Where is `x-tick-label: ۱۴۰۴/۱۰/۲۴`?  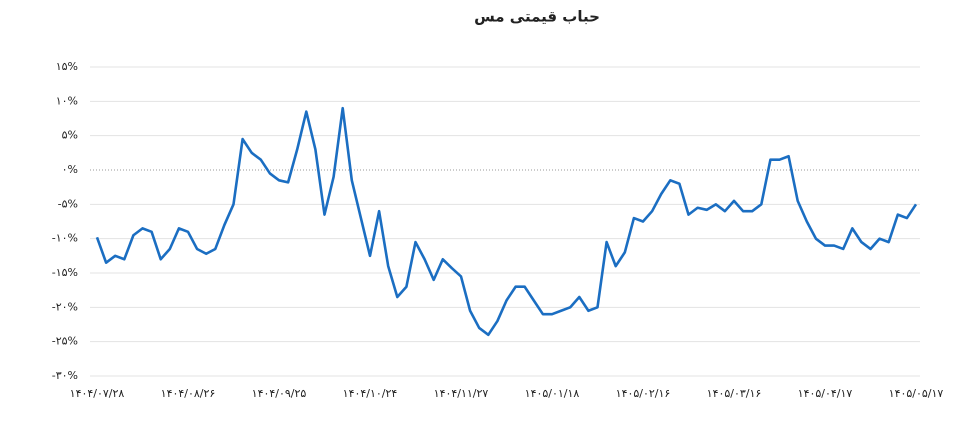
x-tick-label: ۱۴۰۴/۱۰/۲۴ is located at coordinates (370, 393).